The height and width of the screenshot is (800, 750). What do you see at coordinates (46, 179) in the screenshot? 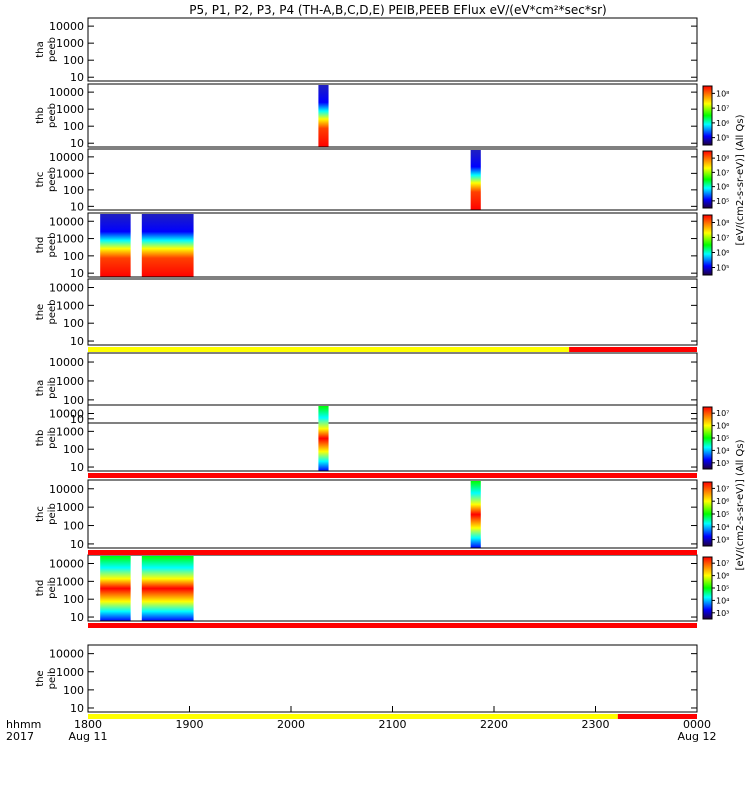
I see `panel-label: thcpeeb` at bounding box center [46, 179].